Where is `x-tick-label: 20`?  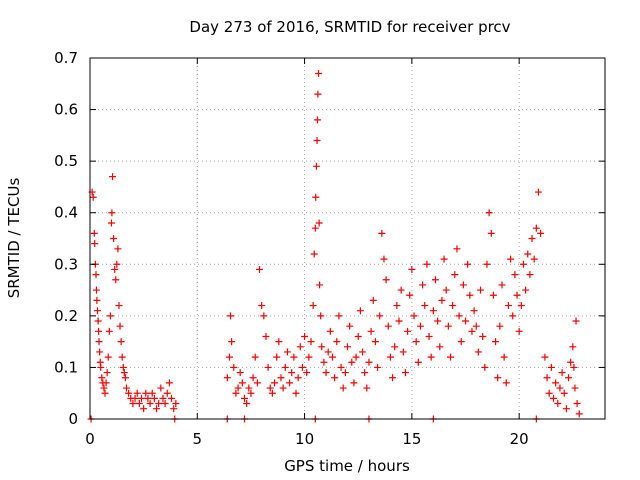 x-tick-label: 20 is located at coordinates (519, 439).